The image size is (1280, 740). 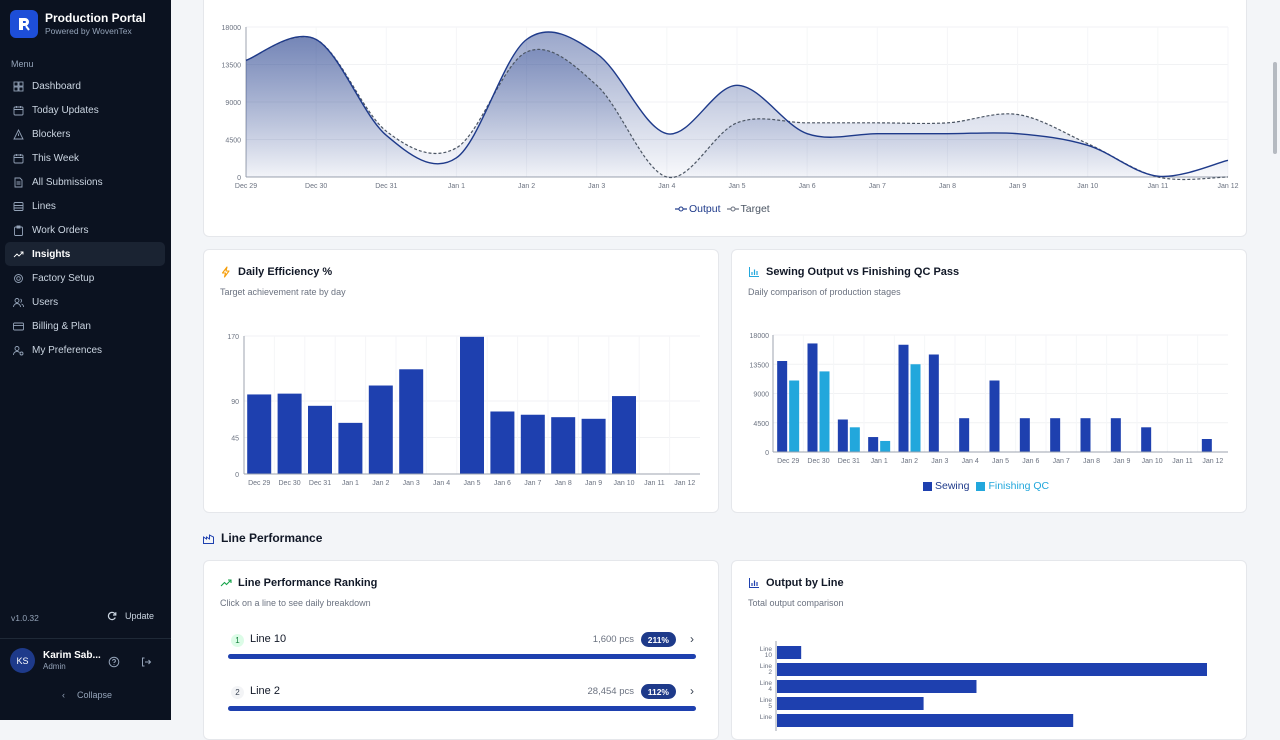 What do you see at coordinates (681, 209) in the screenshot?
I see `output-legend-icon` at bounding box center [681, 209].